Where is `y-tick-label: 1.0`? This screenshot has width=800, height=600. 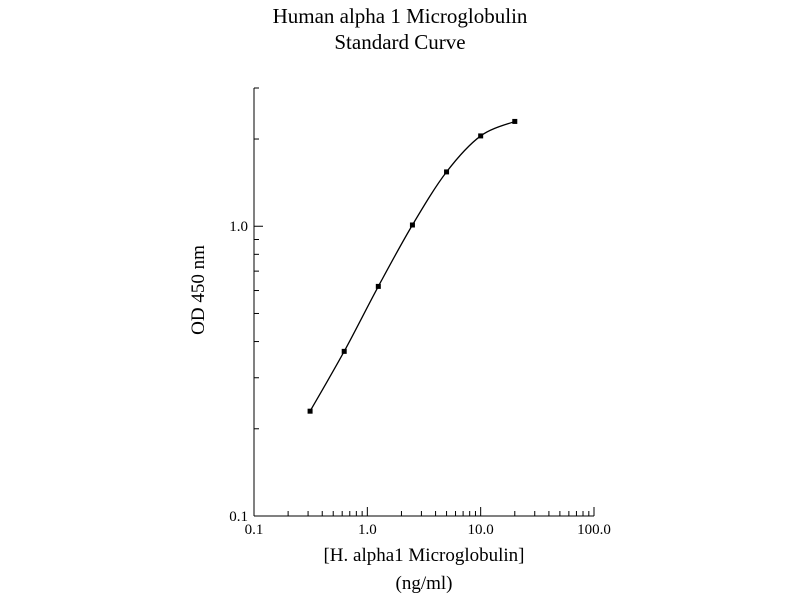
y-tick-label: 1.0 is located at coordinates (238, 227).